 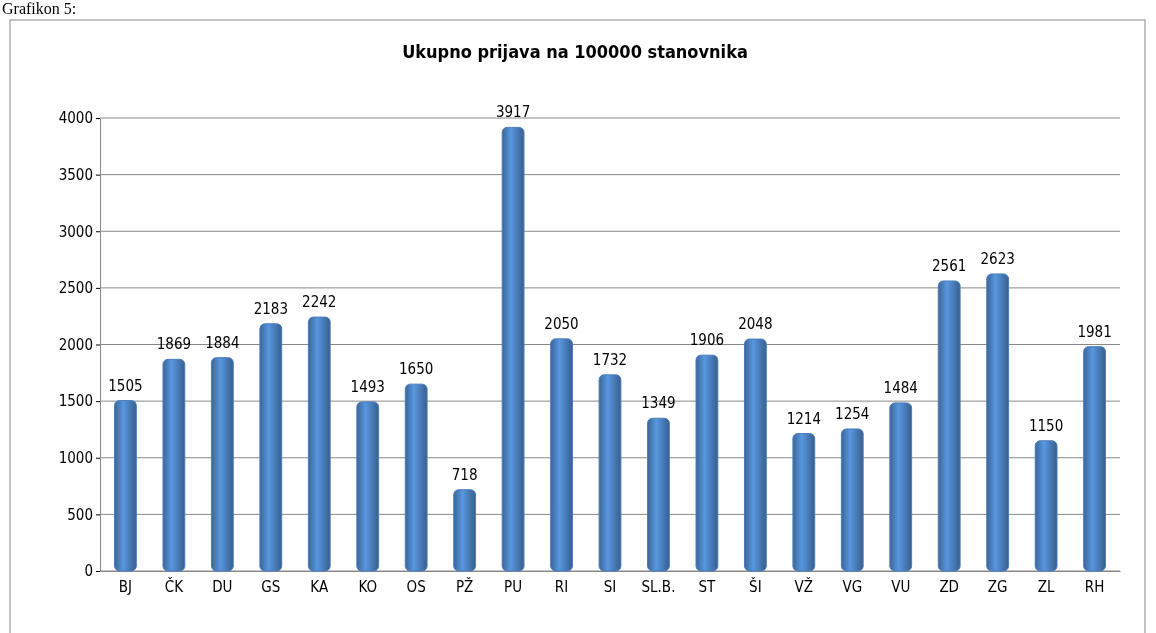 I want to click on x-tick-label: BJ, so click(x=125, y=587).